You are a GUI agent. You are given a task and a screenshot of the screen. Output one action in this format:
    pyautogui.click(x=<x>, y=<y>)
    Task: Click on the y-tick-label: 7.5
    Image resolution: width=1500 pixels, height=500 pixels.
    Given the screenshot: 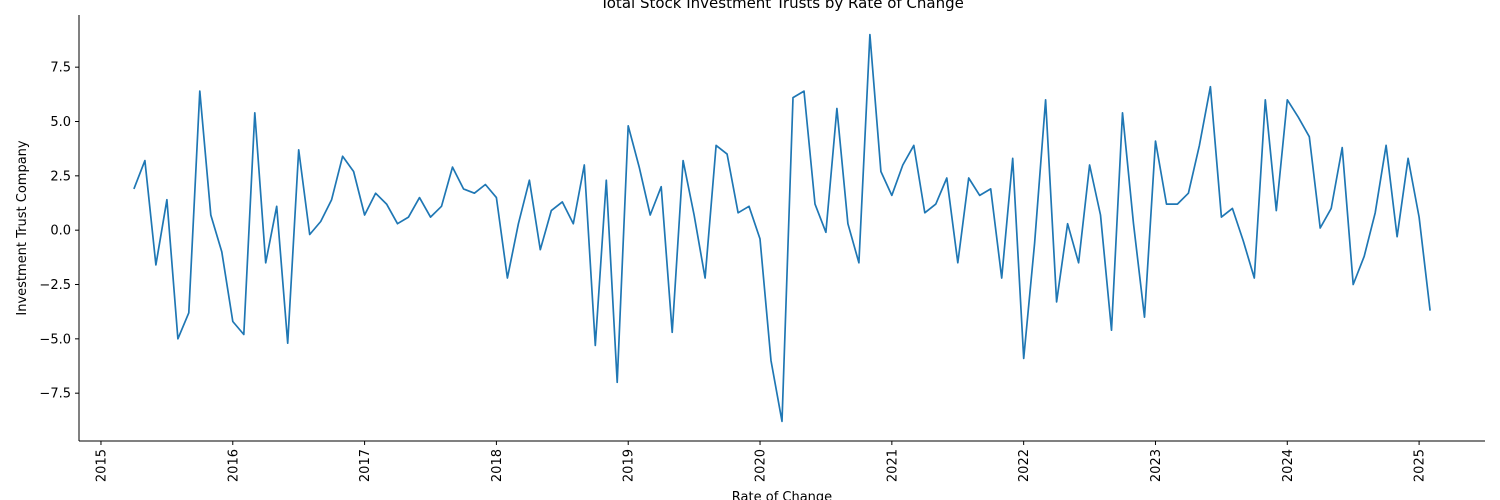 What is the action you would take?
    pyautogui.click(x=60, y=68)
    